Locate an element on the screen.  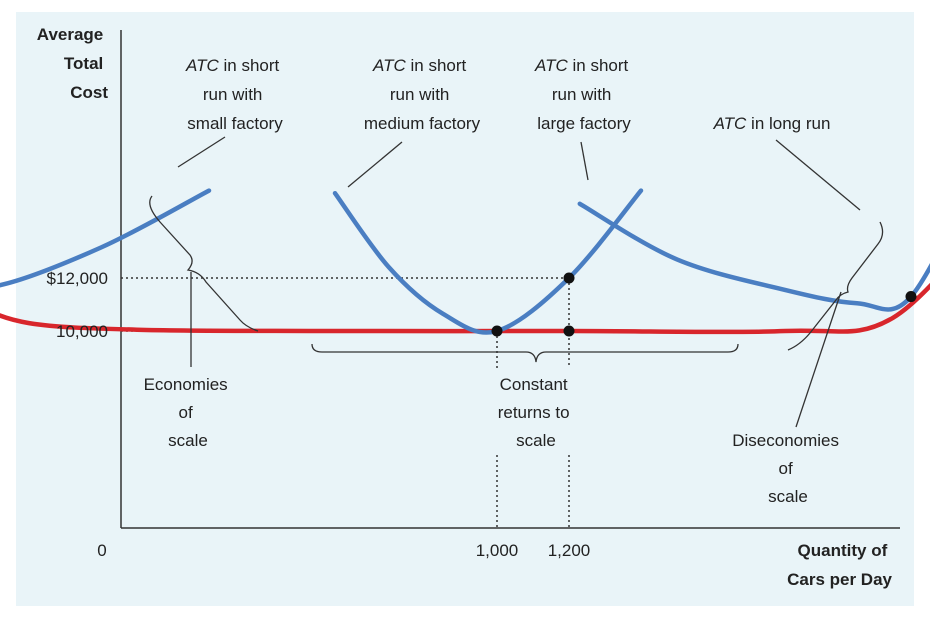
y-tick-label-0: $12,000 is located at coordinates (77, 278).